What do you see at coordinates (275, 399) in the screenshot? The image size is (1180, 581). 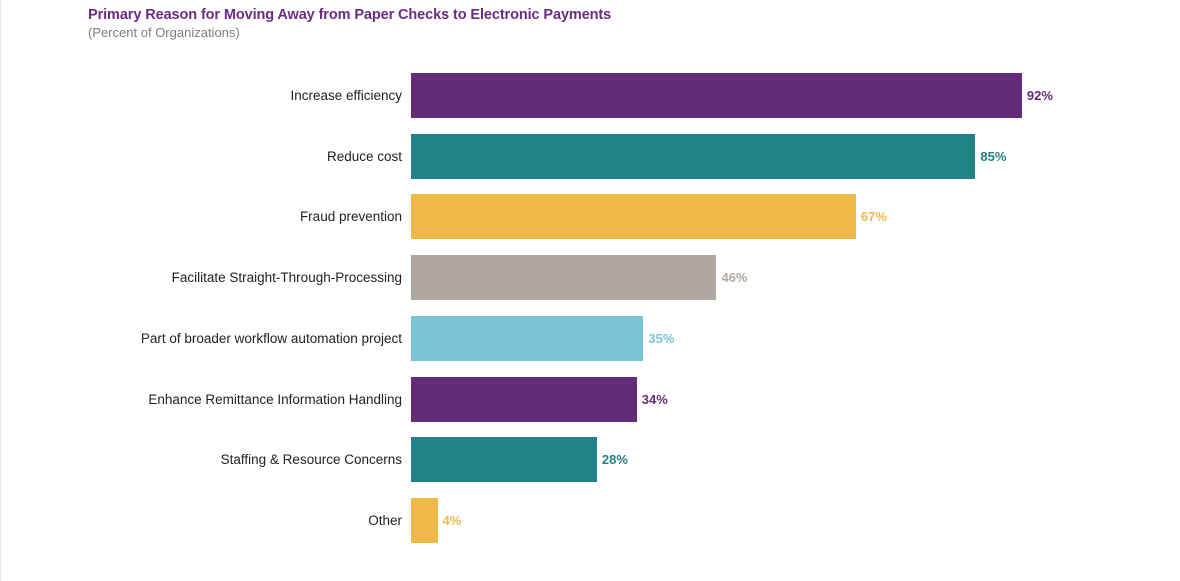 I see `category-label: Enhance Remittance Information Handling` at bounding box center [275, 399].